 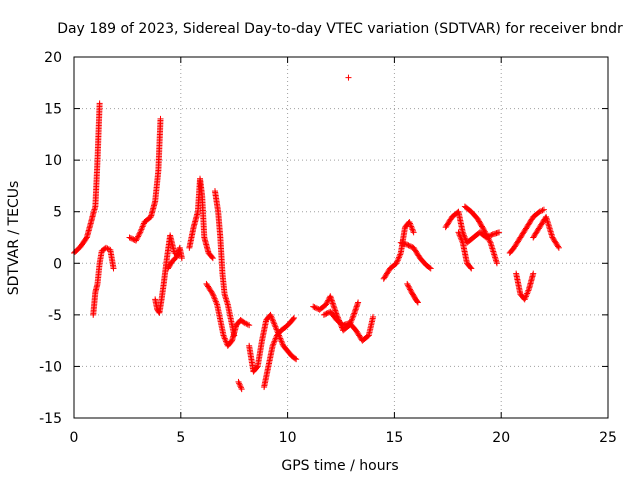 I want to click on series-arc9, so click(x=240, y=385).